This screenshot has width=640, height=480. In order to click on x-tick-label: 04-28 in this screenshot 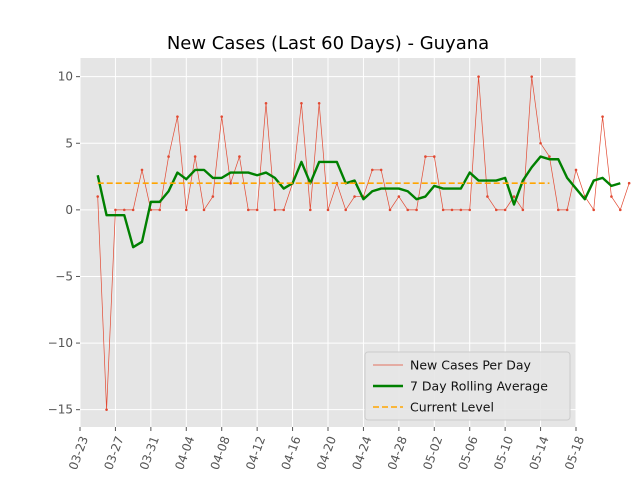, I will do `click(397, 453)`.